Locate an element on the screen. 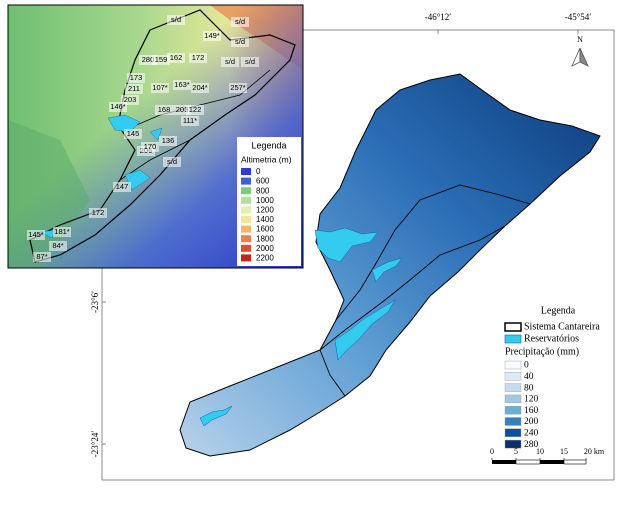 This screenshot has height=505, width=627. station-label: 172 is located at coordinates (198, 57).